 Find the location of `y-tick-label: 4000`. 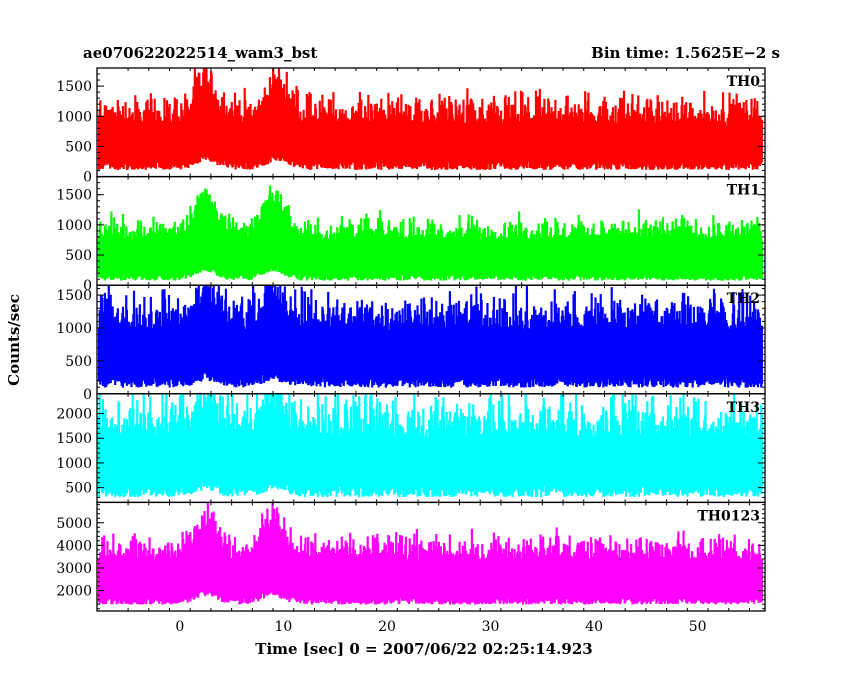

y-tick-label: 4000 is located at coordinates (74, 546).